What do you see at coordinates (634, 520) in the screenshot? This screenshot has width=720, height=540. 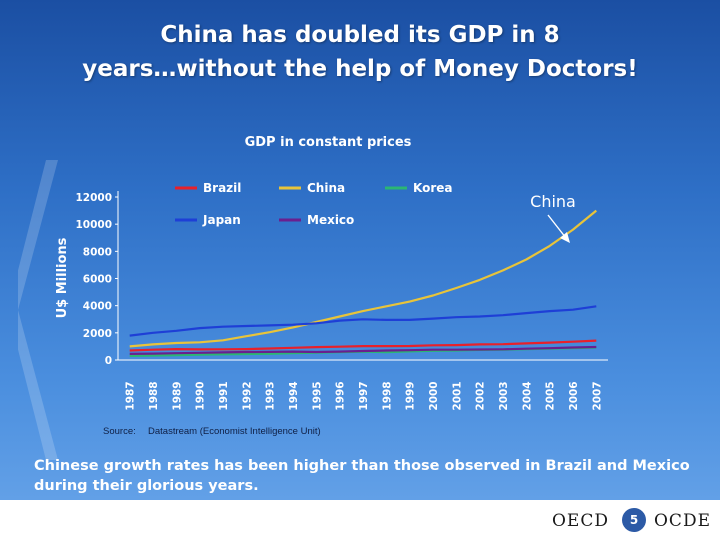 I see `page-number-badge: 5` at bounding box center [634, 520].